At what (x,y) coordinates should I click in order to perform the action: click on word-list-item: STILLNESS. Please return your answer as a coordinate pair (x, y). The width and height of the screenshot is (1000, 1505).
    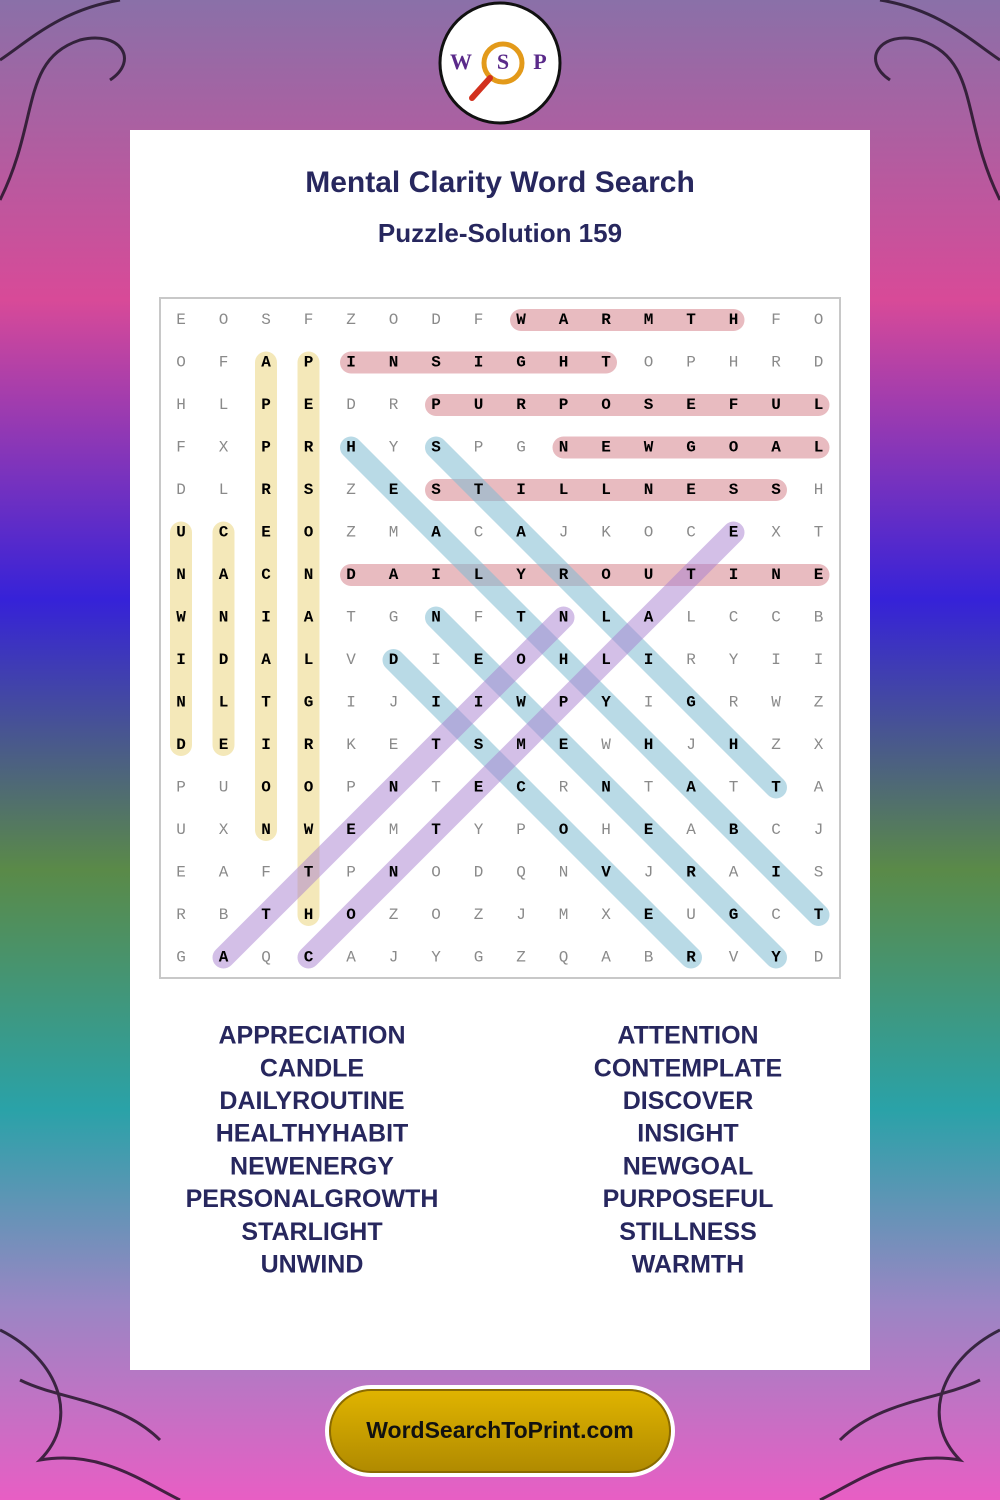
    Looking at the image, I should click on (688, 1232).